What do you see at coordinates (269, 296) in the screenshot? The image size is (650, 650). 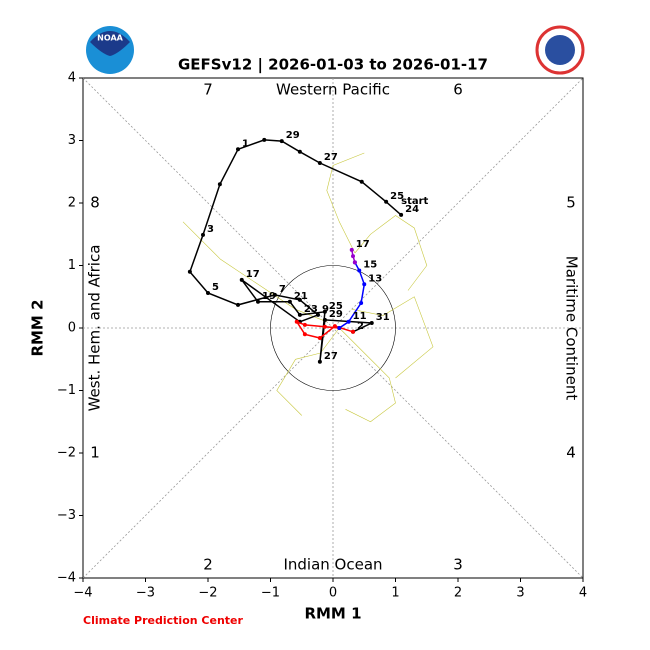 I see `point-label: 19` at bounding box center [269, 296].